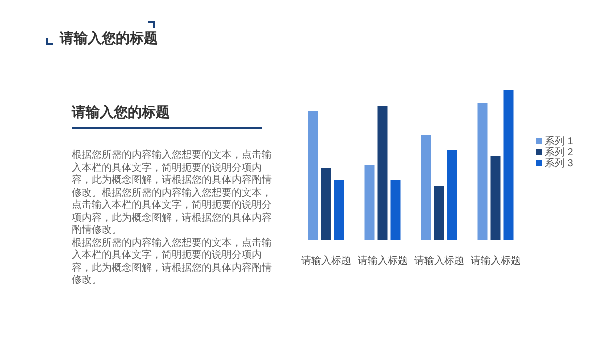 The image size is (600, 338). What do you see at coordinates (559, 164) in the screenshot?
I see `legend-label: 系列 3` at bounding box center [559, 164].